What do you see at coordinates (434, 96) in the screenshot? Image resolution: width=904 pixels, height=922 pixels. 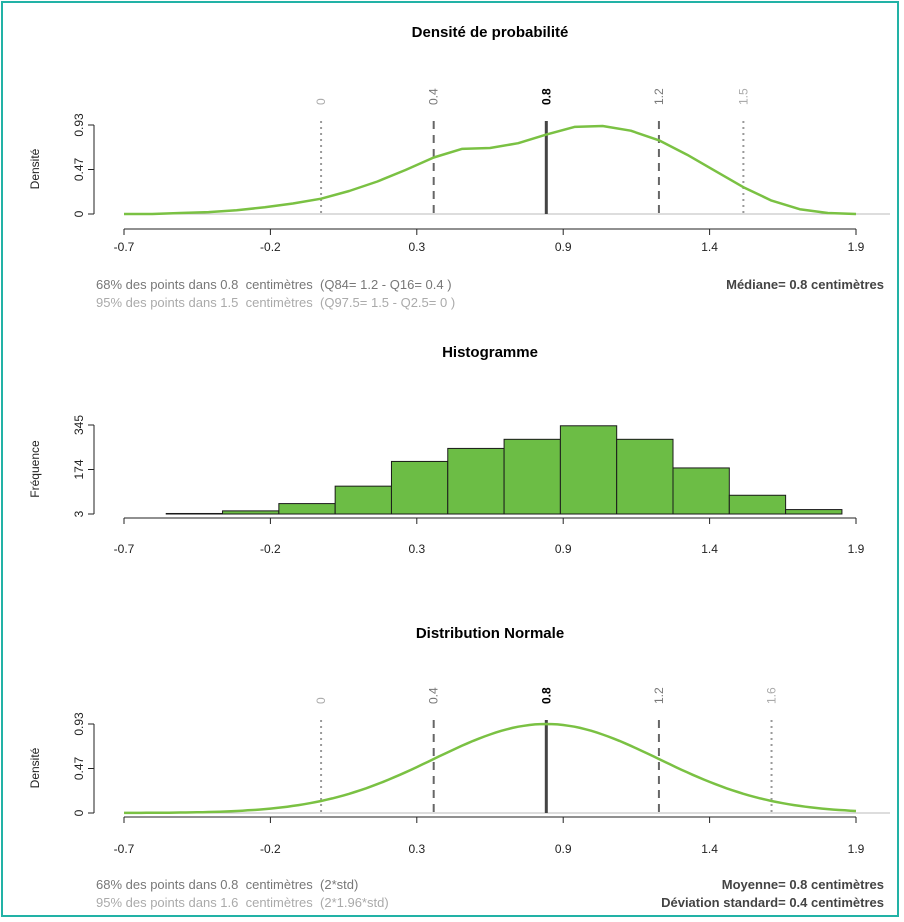 I see `density-vline-label: 0.4` at bounding box center [434, 96].